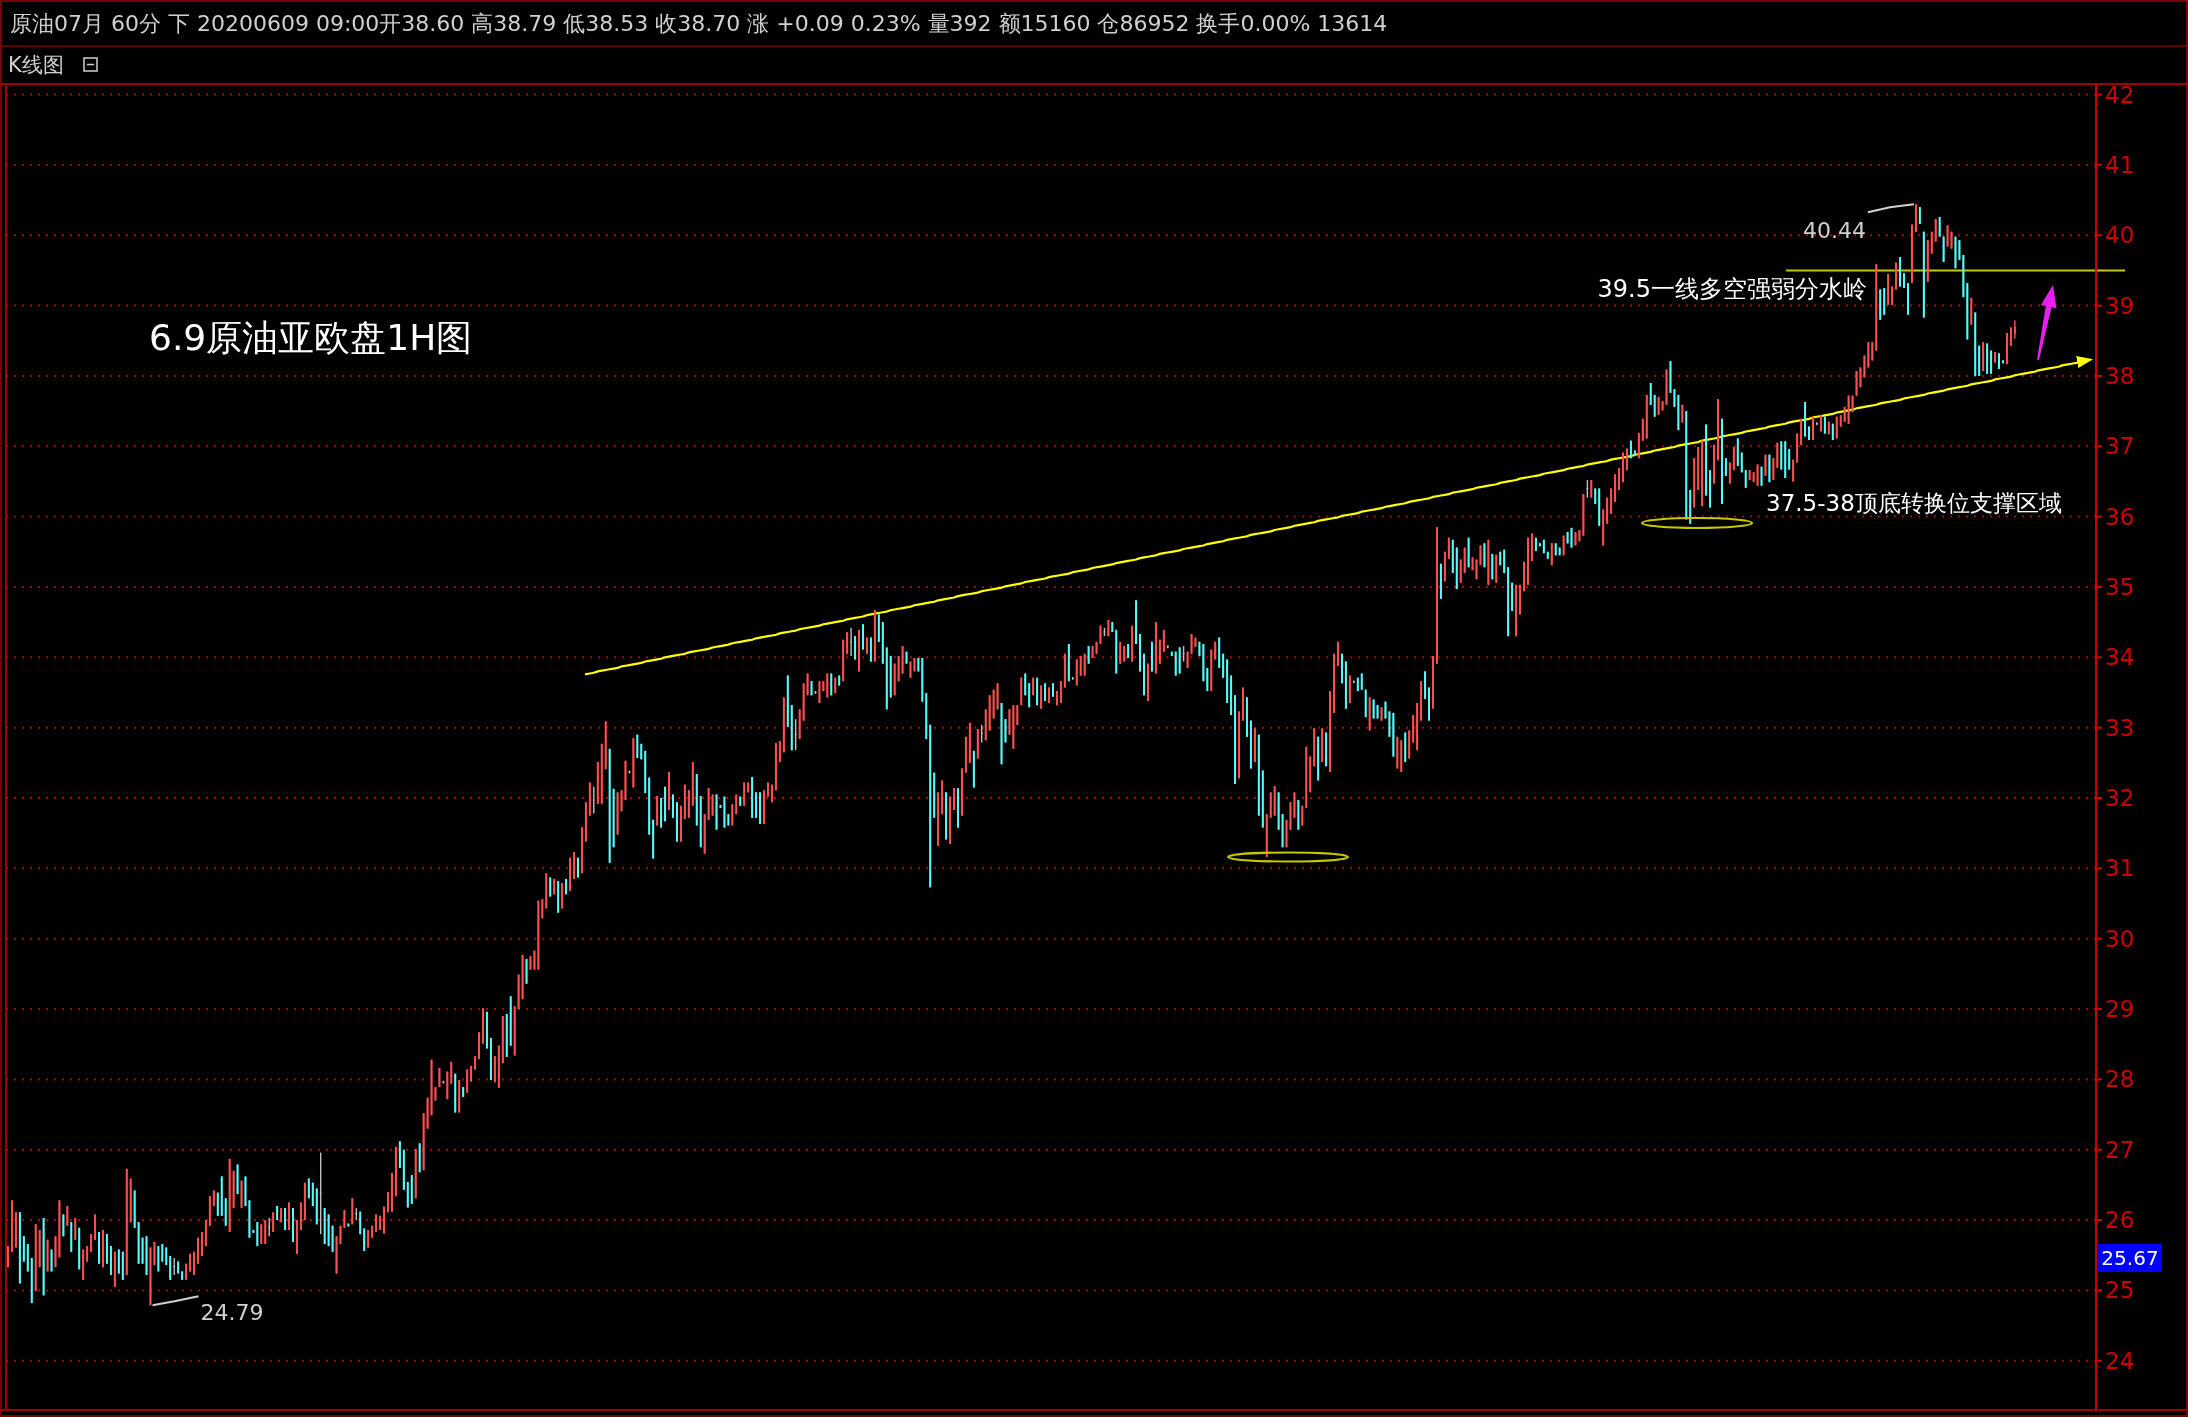 The height and width of the screenshot is (1417, 2188). I want to click on text: K线图, so click(36, 65).